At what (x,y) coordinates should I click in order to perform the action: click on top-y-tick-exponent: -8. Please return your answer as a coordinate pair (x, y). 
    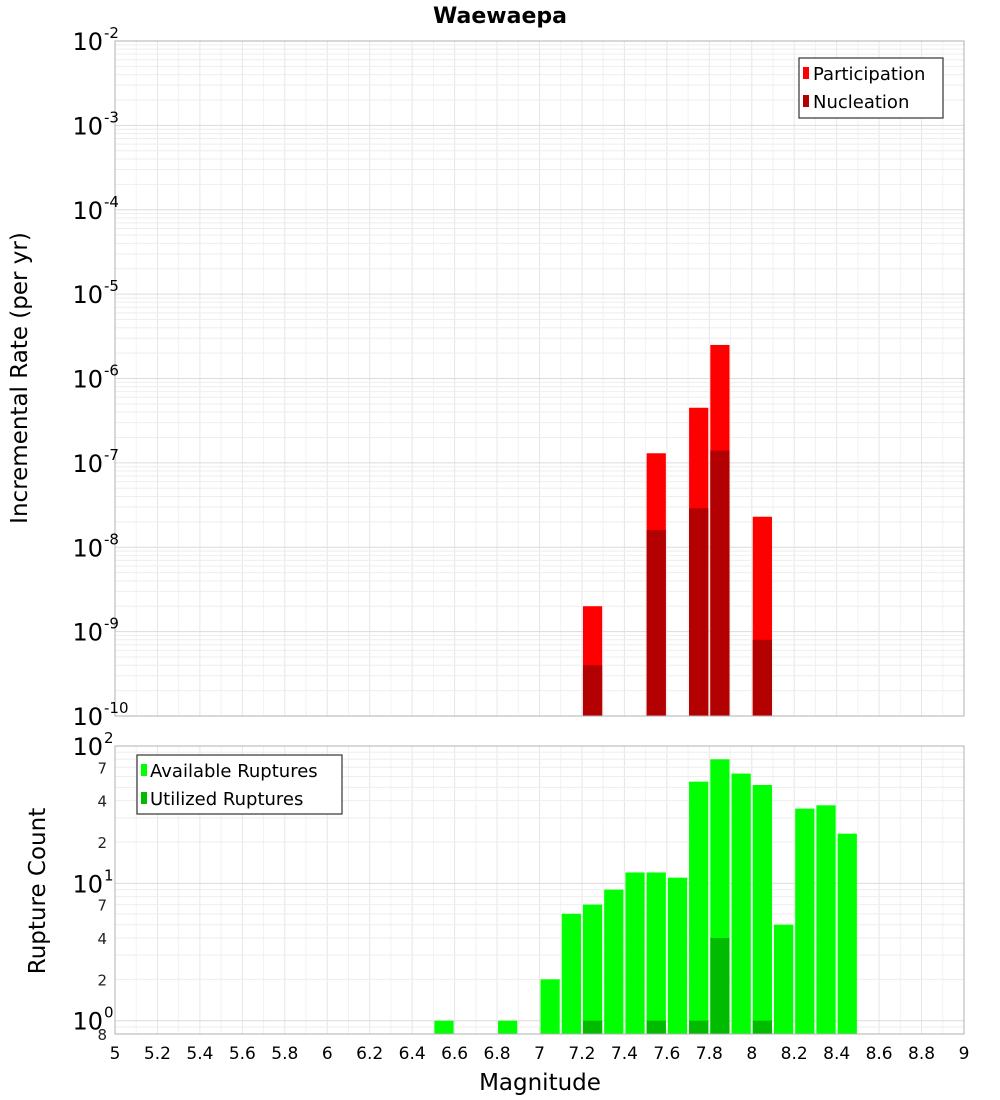
    Looking at the image, I should click on (111, 539).